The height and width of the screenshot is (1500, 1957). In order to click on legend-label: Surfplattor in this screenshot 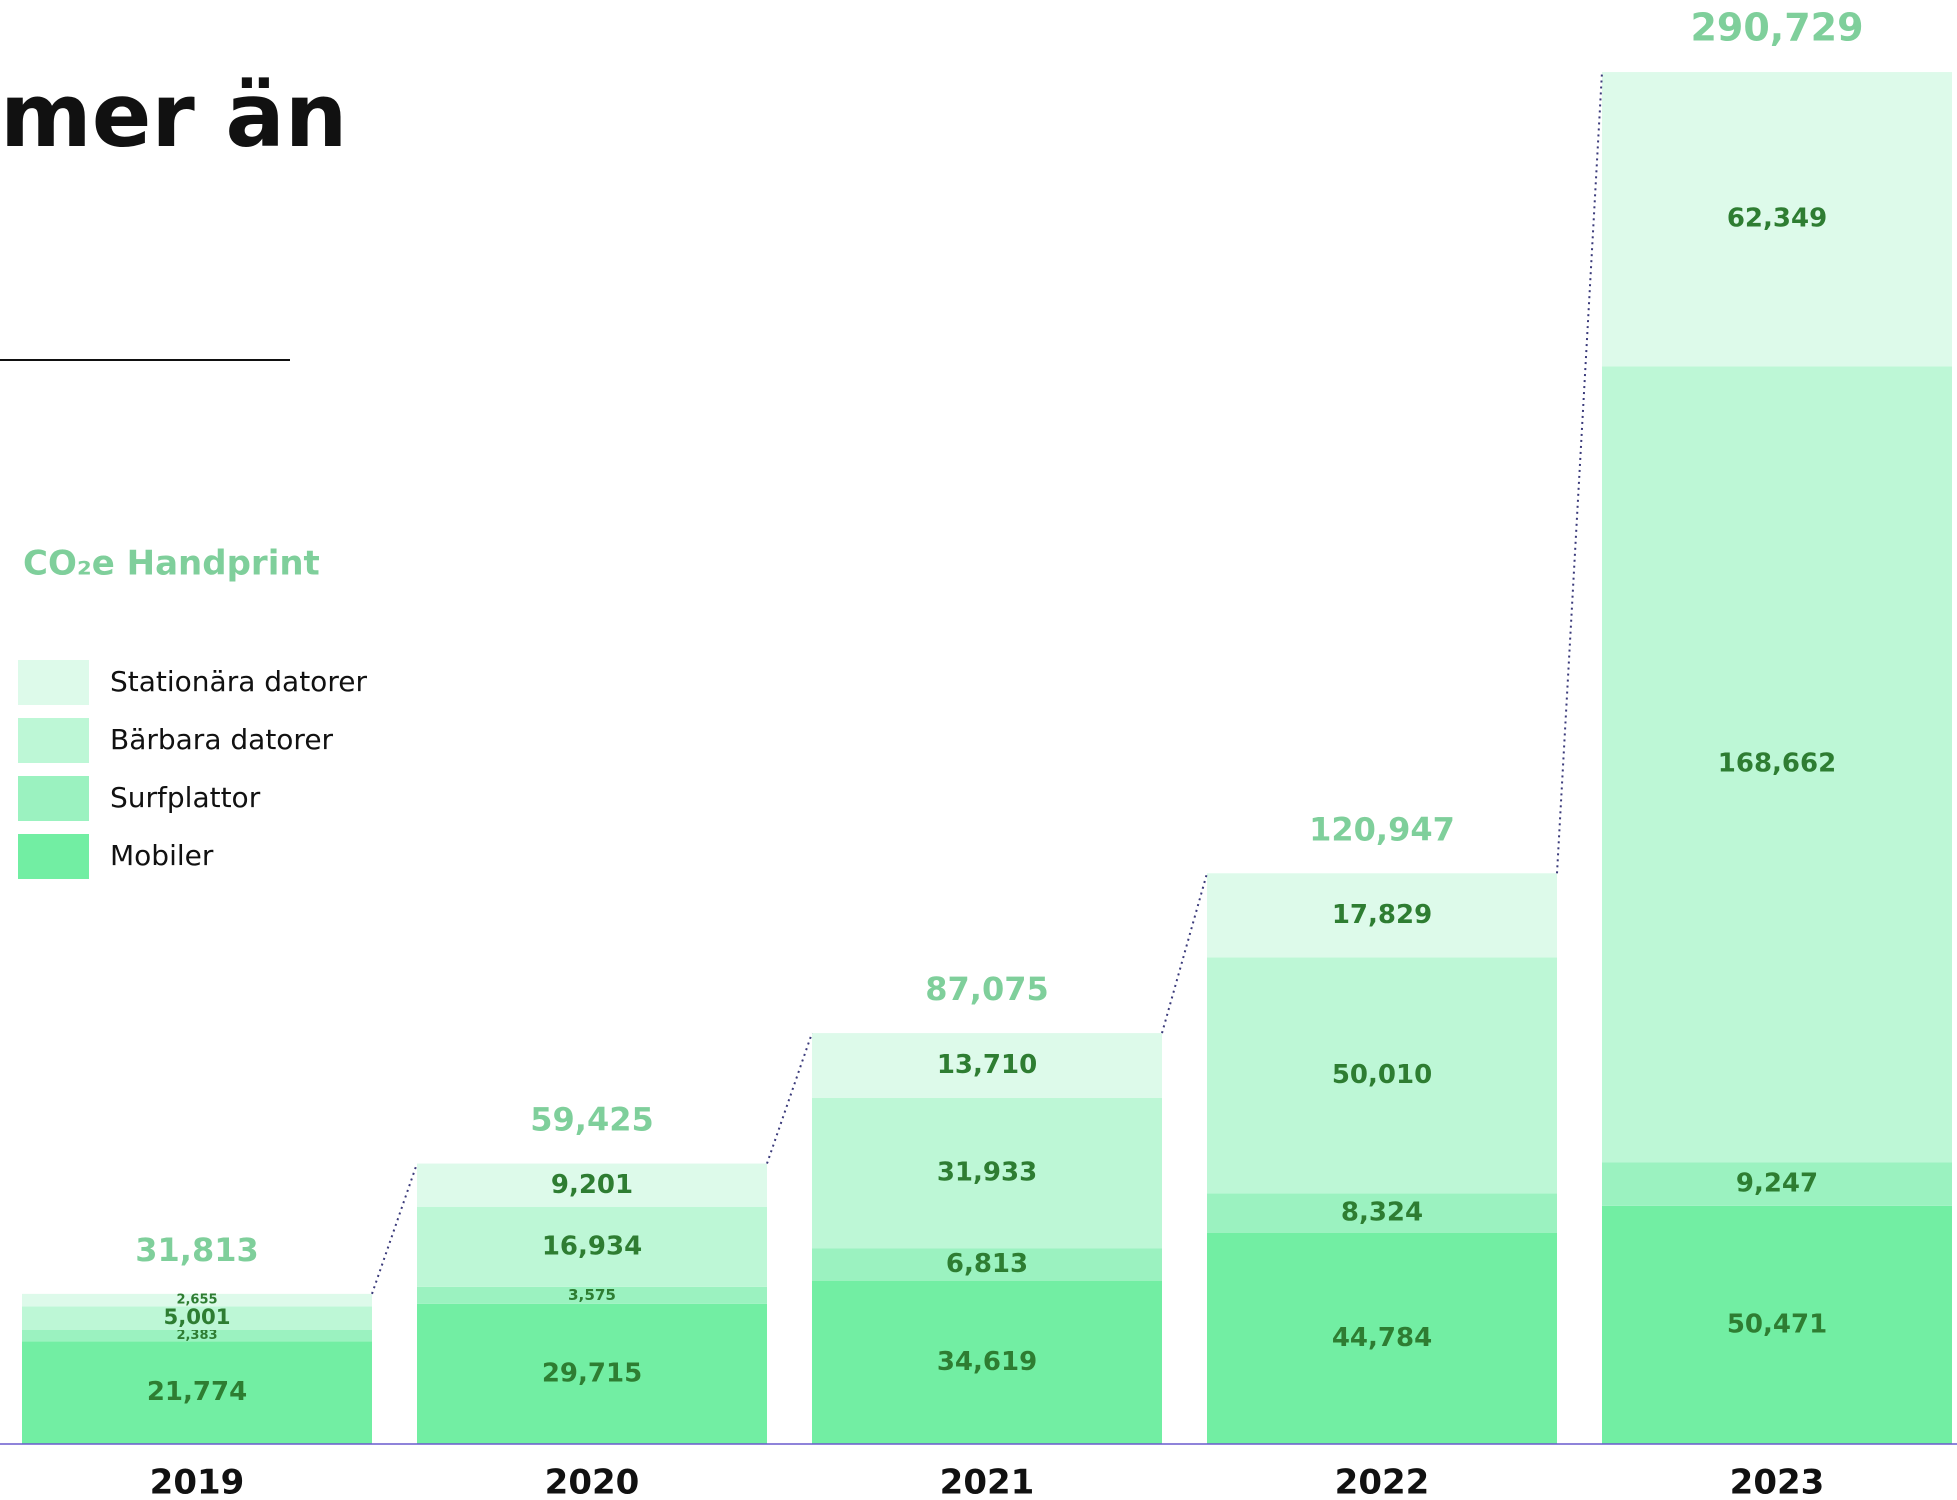, I will do `click(185, 797)`.